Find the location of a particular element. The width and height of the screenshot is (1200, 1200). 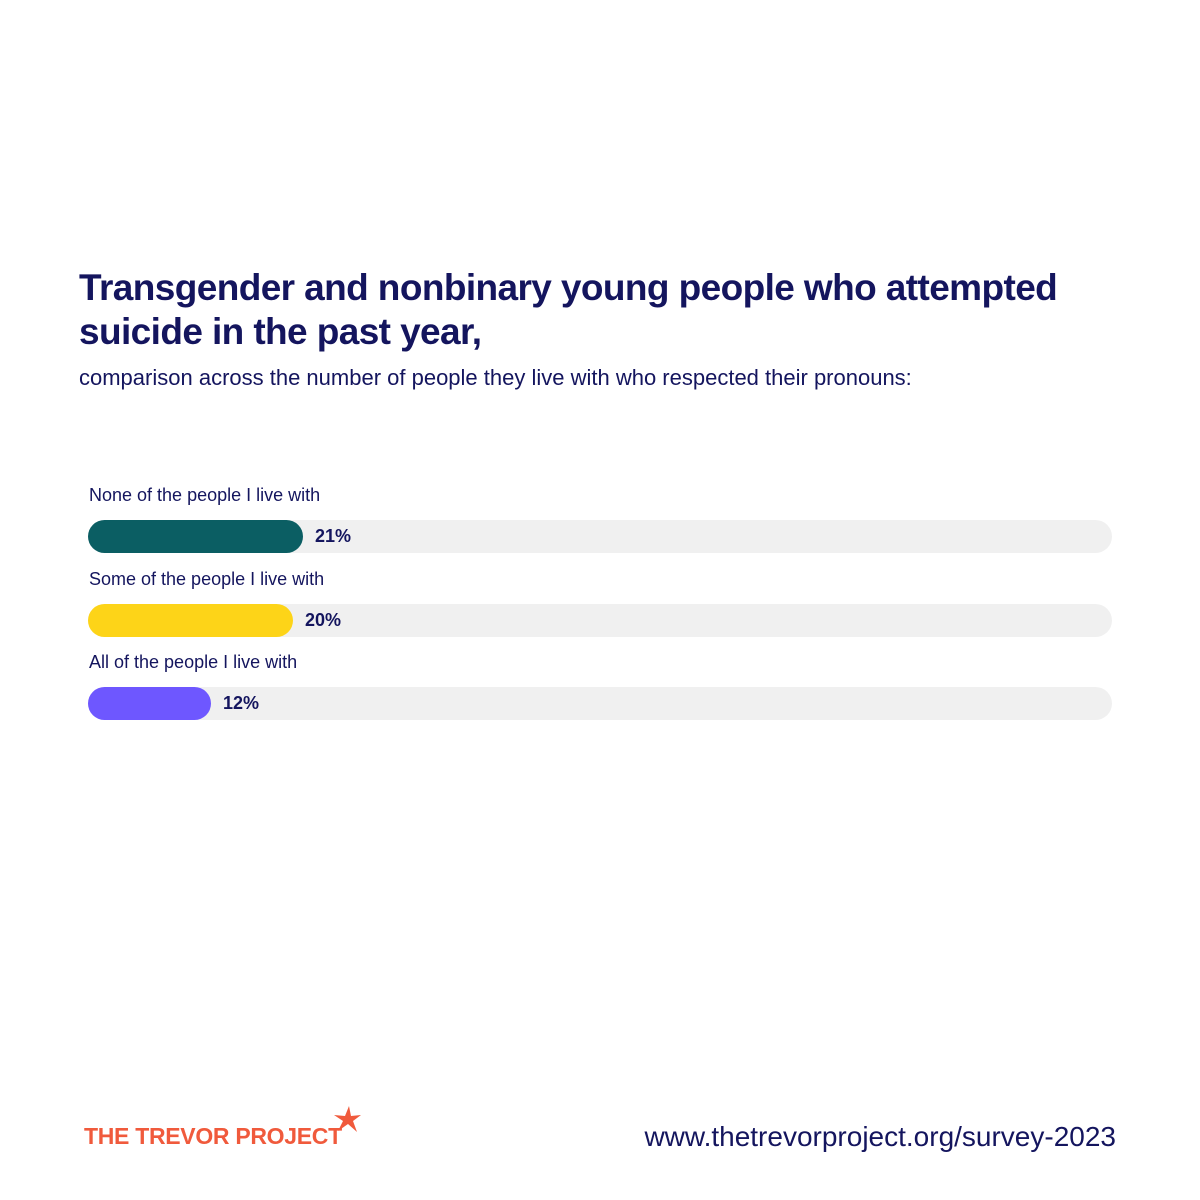

bar-track: 12% is located at coordinates (600, 703).